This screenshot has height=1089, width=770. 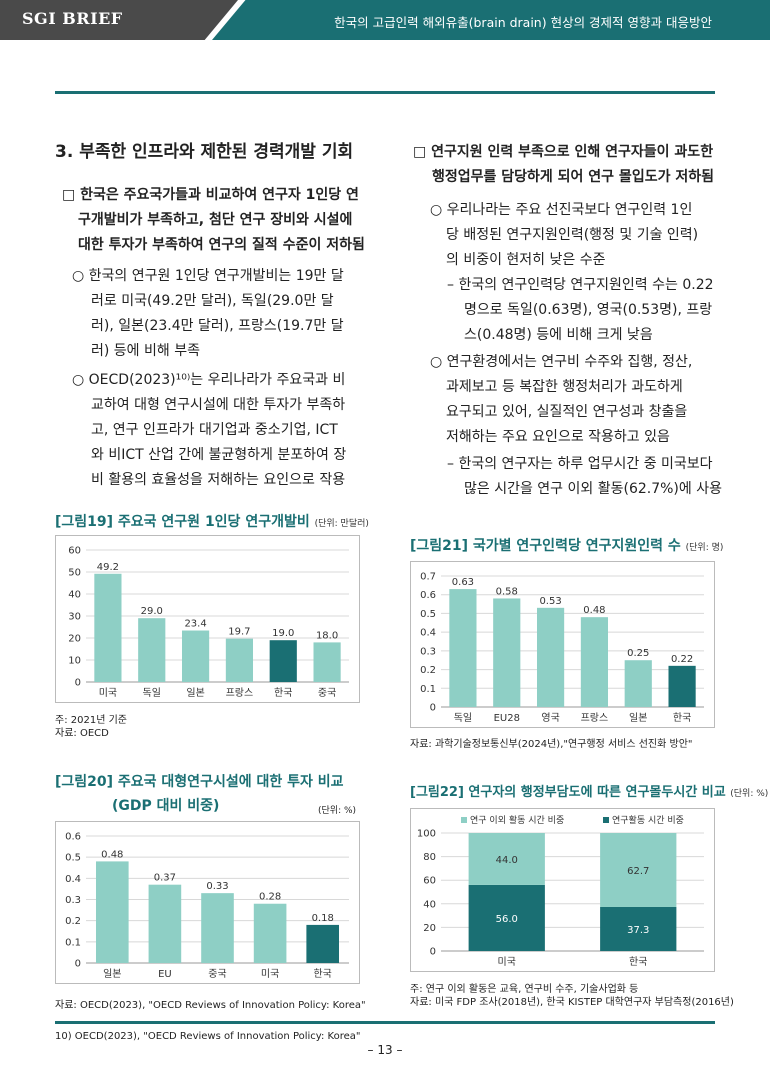 What do you see at coordinates (73, 942) in the screenshot?
I see `y-tick-label: 0.1` at bounding box center [73, 942].